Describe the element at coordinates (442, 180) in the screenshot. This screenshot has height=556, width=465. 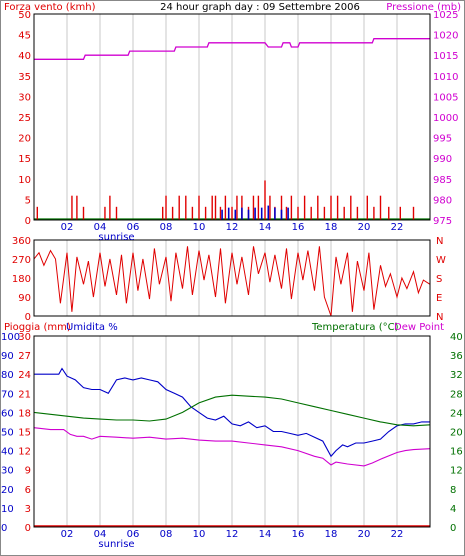
I see `pressure-tick-label: 985` at that location.